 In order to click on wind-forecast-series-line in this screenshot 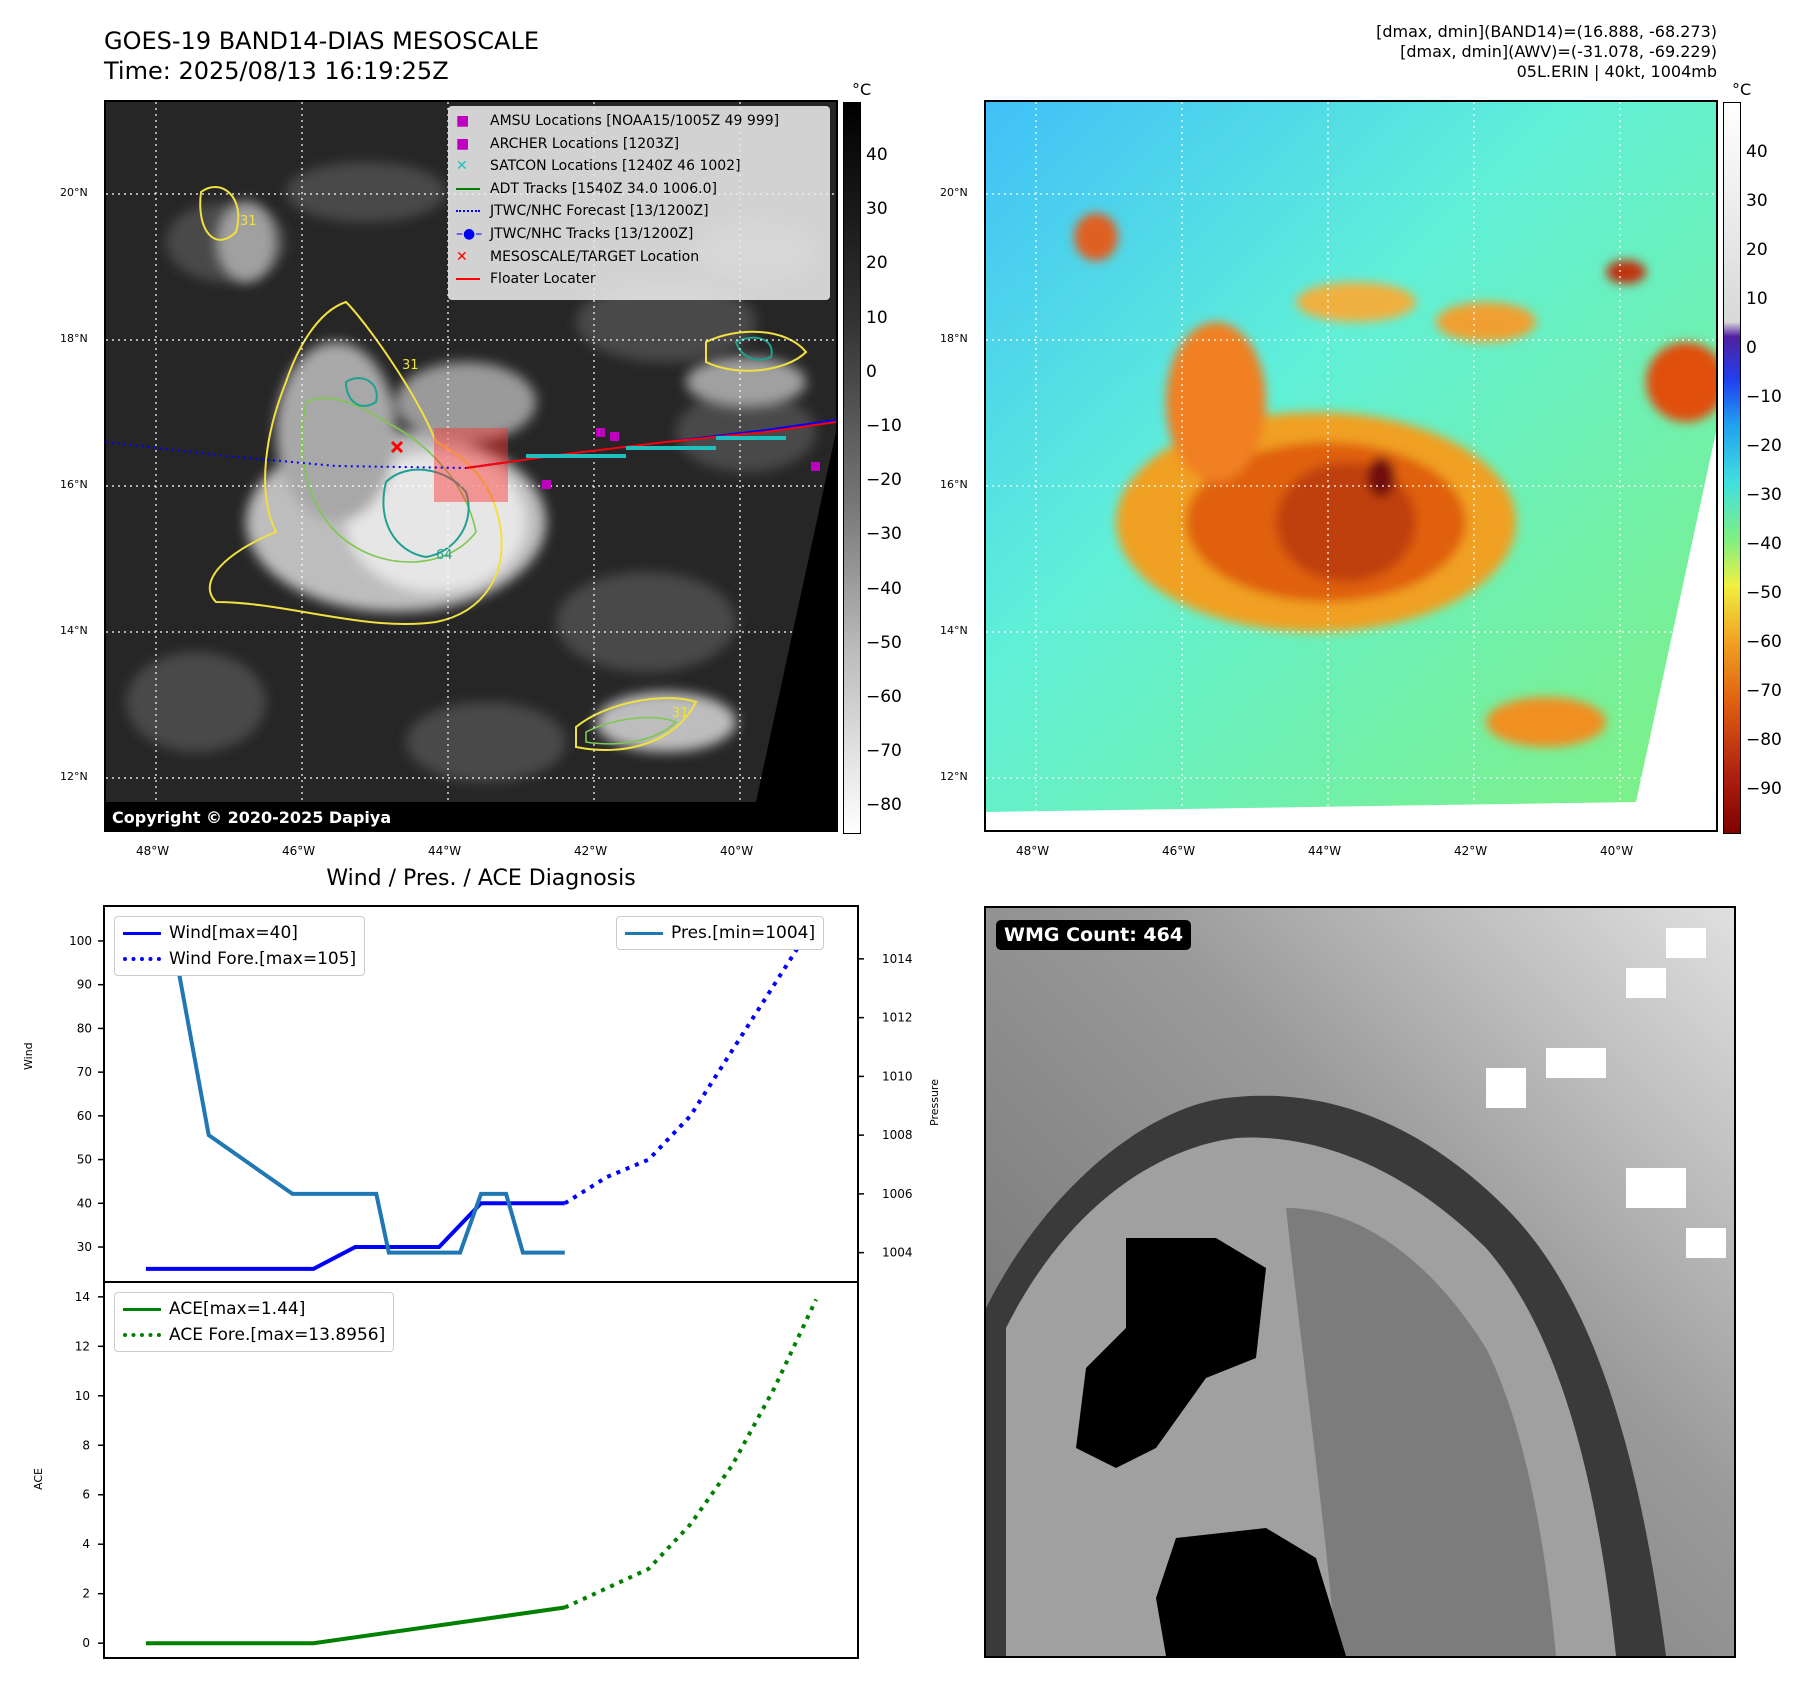, I will do `click(690, 1061)`.